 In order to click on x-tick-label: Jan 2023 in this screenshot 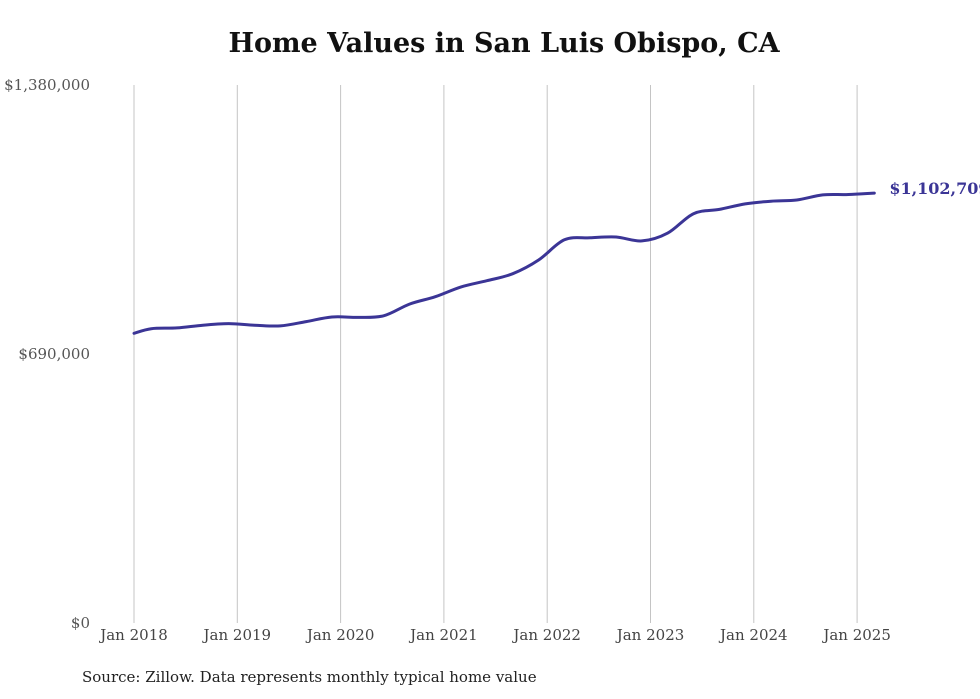, I will do `click(650, 635)`.